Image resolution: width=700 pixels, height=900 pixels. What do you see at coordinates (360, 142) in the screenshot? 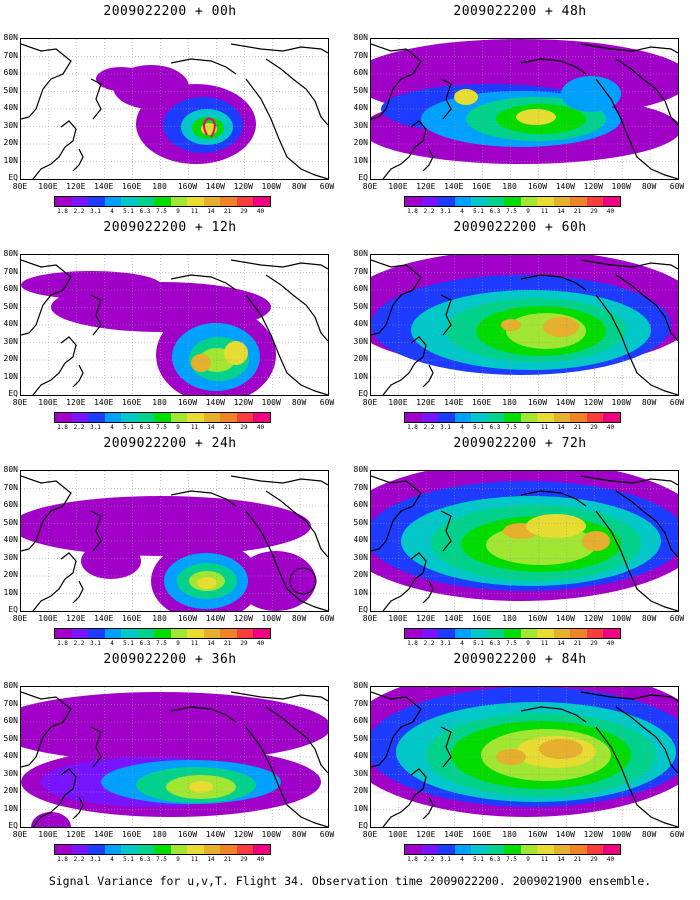
I see `latitude-label: 20N` at bounding box center [360, 142].